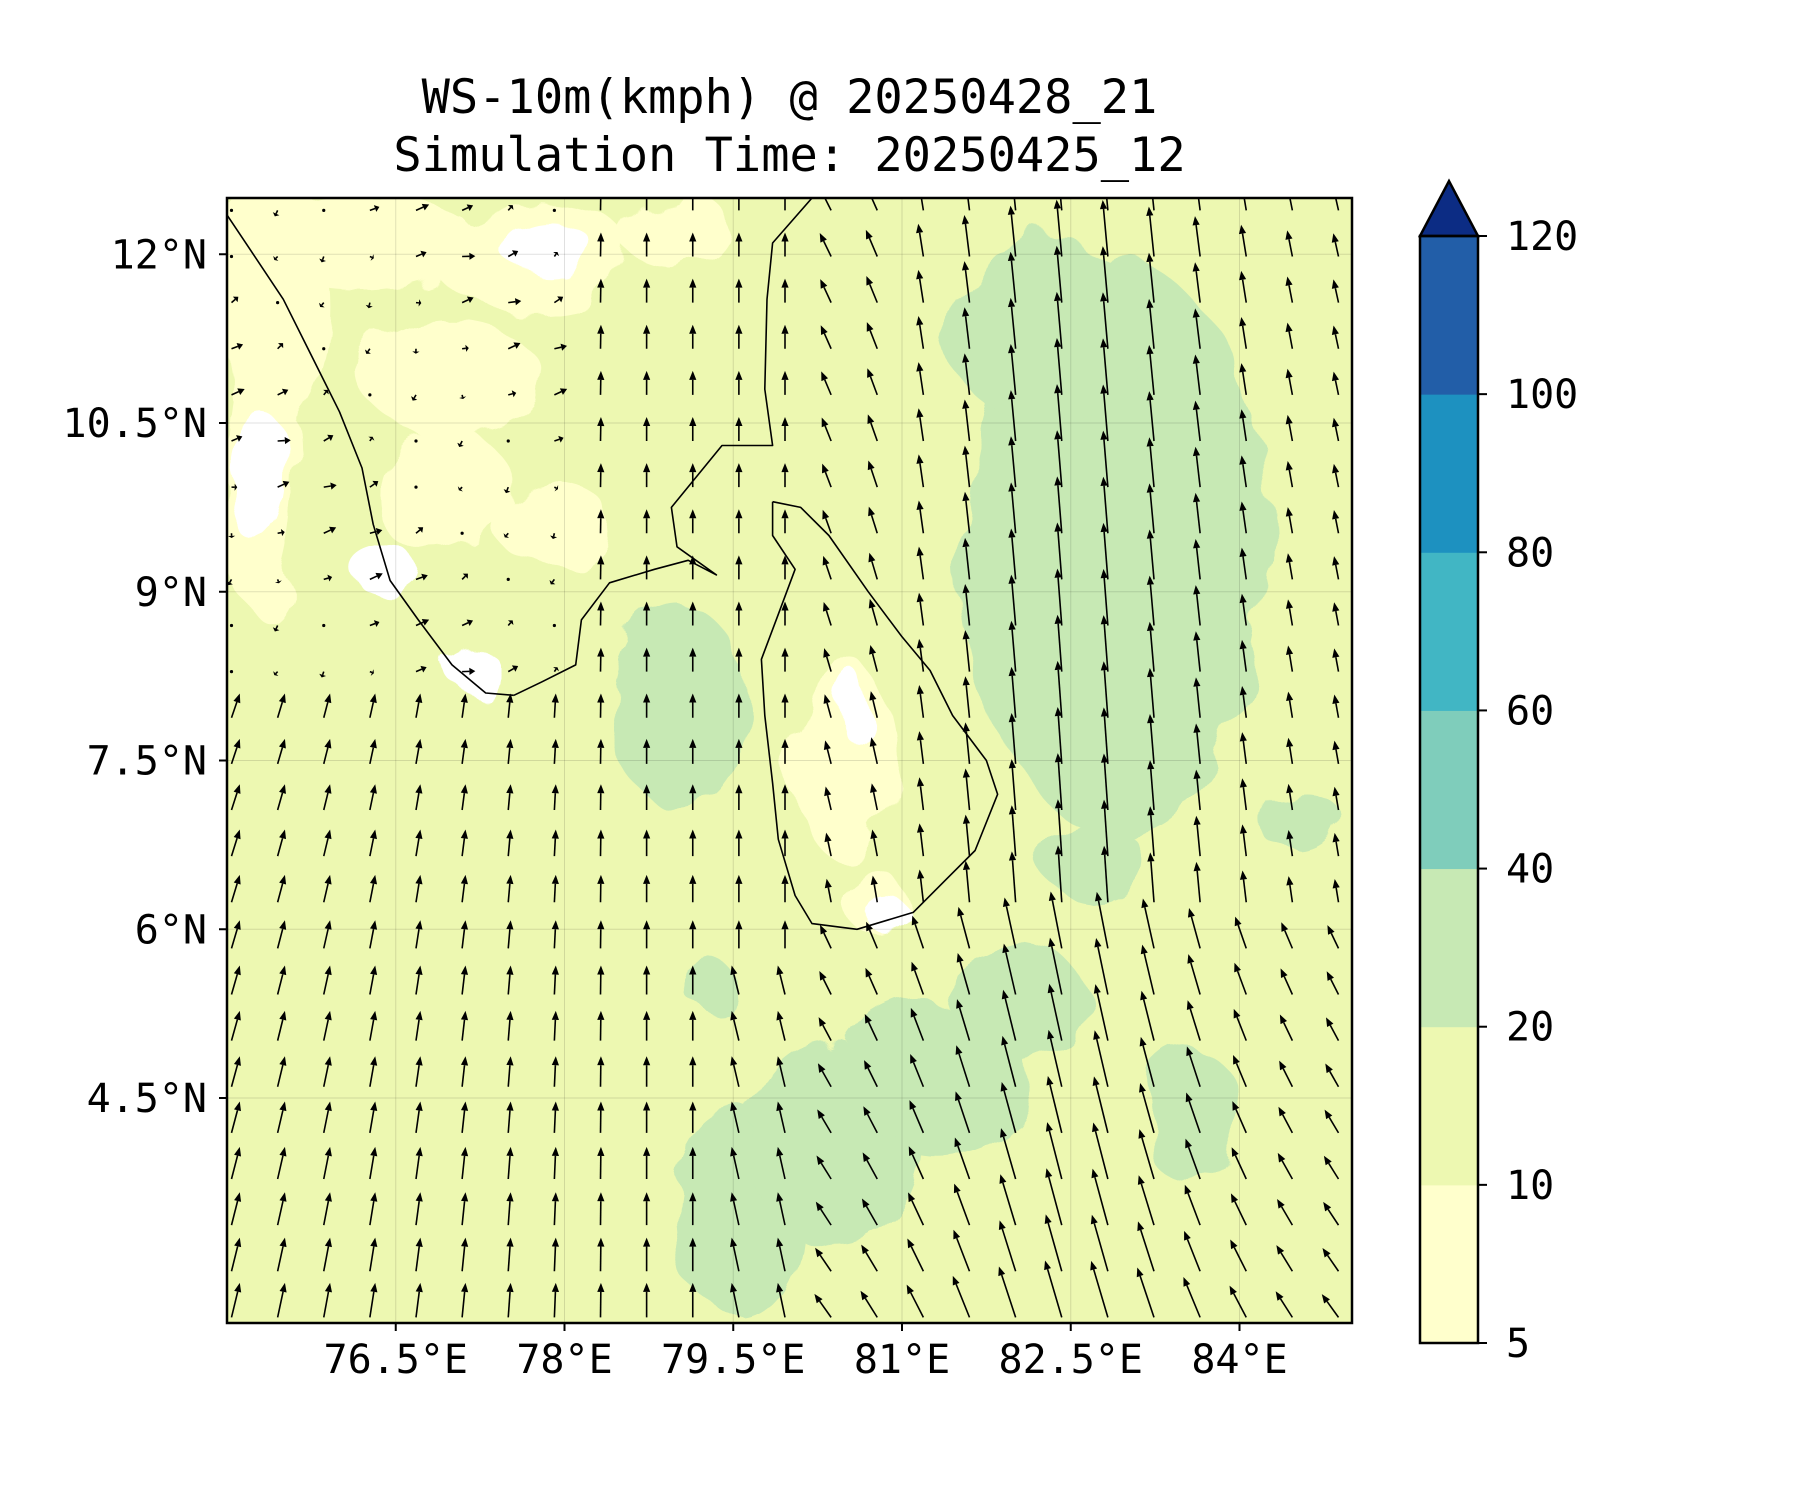 The width and height of the screenshot is (1800, 1500). I want to click on lon-tick-label: 78°E, so click(564, 1360).